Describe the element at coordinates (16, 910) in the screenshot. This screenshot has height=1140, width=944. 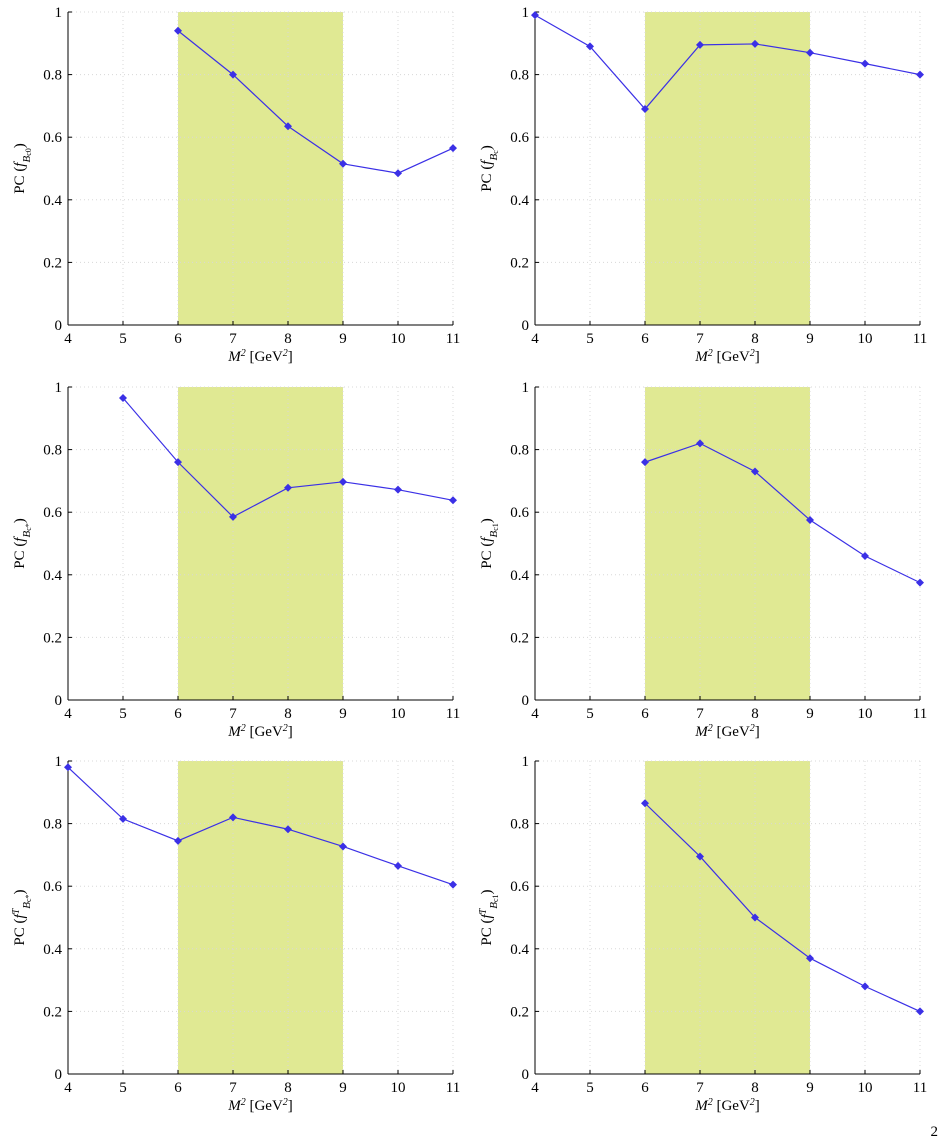
I see `label-part: T` at that location.